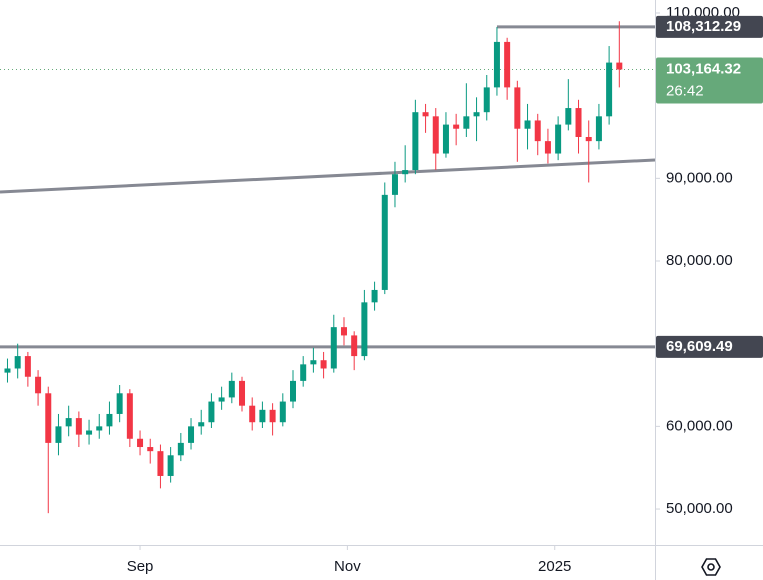 This screenshot has width=763, height=580. Describe the element at coordinates (703, 68) in the screenshot. I see `current-price-label: 103,164.32` at that location.